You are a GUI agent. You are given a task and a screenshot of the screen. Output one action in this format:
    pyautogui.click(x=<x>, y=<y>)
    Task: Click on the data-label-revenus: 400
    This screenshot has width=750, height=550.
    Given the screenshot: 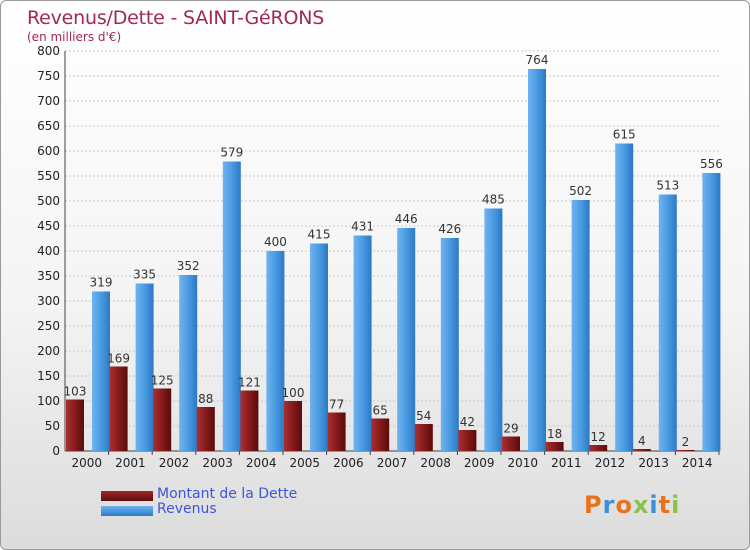 What is the action you would take?
    pyautogui.click(x=275, y=242)
    